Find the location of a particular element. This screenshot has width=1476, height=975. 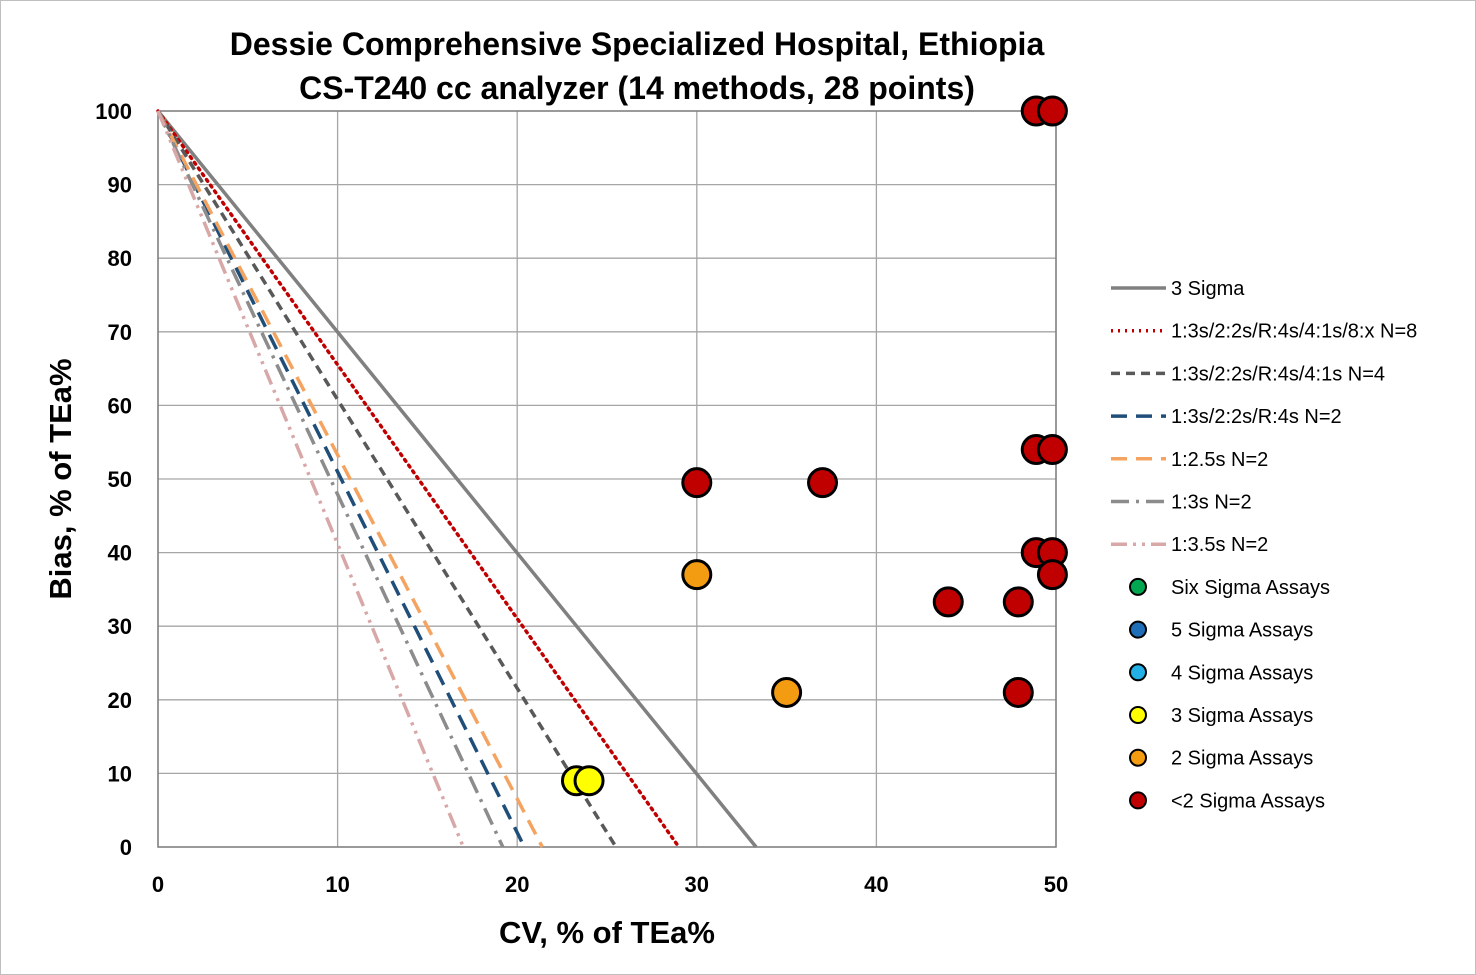

y-tick-label: 80 is located at coordinates (120, 258).